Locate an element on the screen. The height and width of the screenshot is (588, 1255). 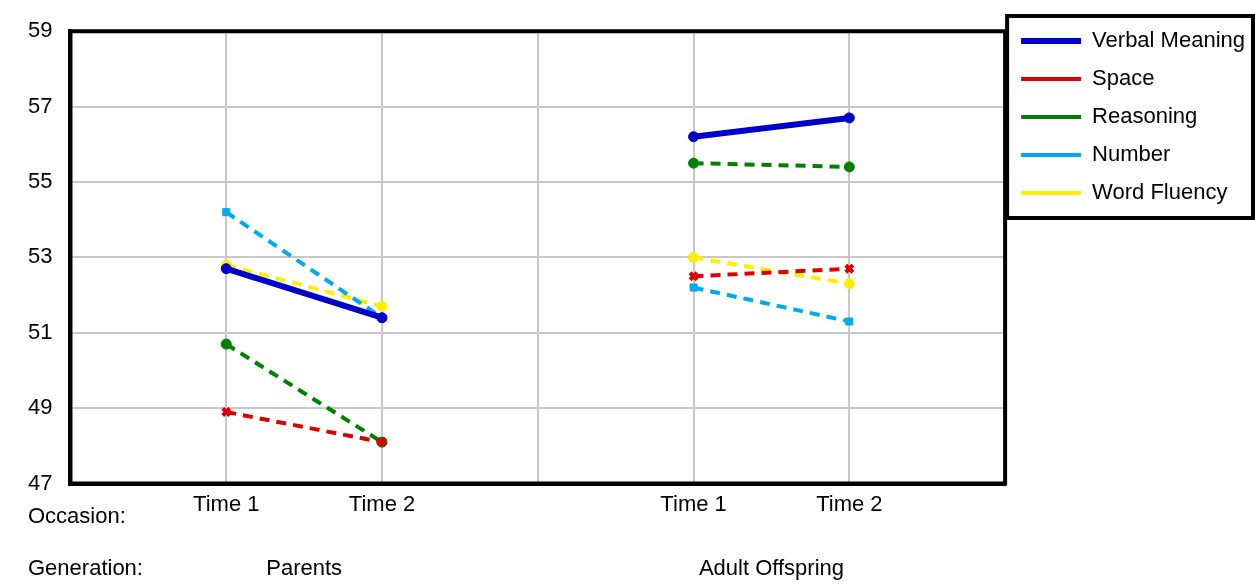
legend-label: Reasoning is located at coordinates (1145, 116).